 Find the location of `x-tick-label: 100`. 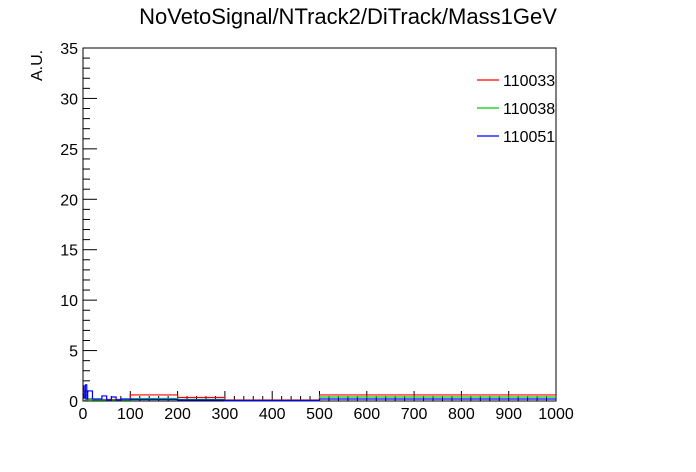

x-tick-label: 100 is located at coordinates (130, 414).